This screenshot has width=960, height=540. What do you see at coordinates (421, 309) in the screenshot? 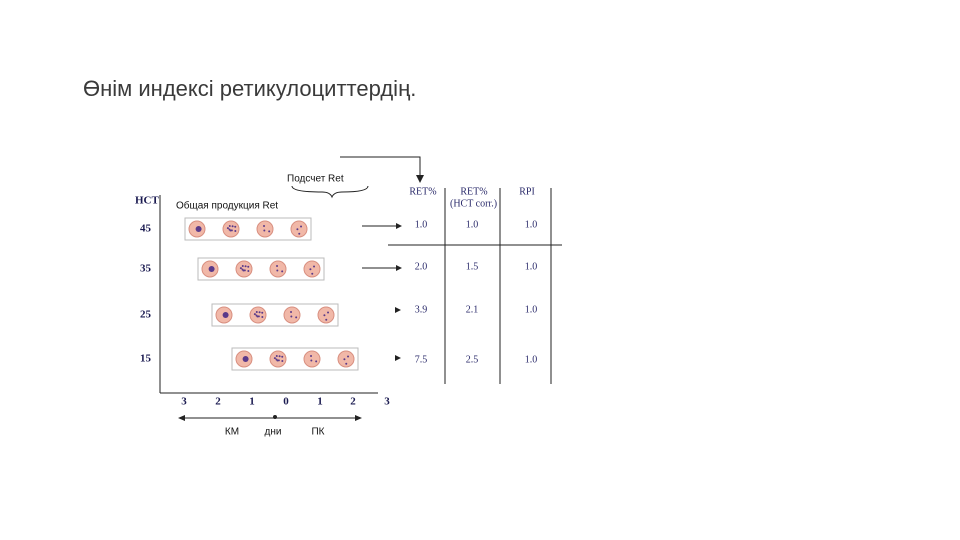
I see `table-cell: 3.9` at bounding box center [421, 309].